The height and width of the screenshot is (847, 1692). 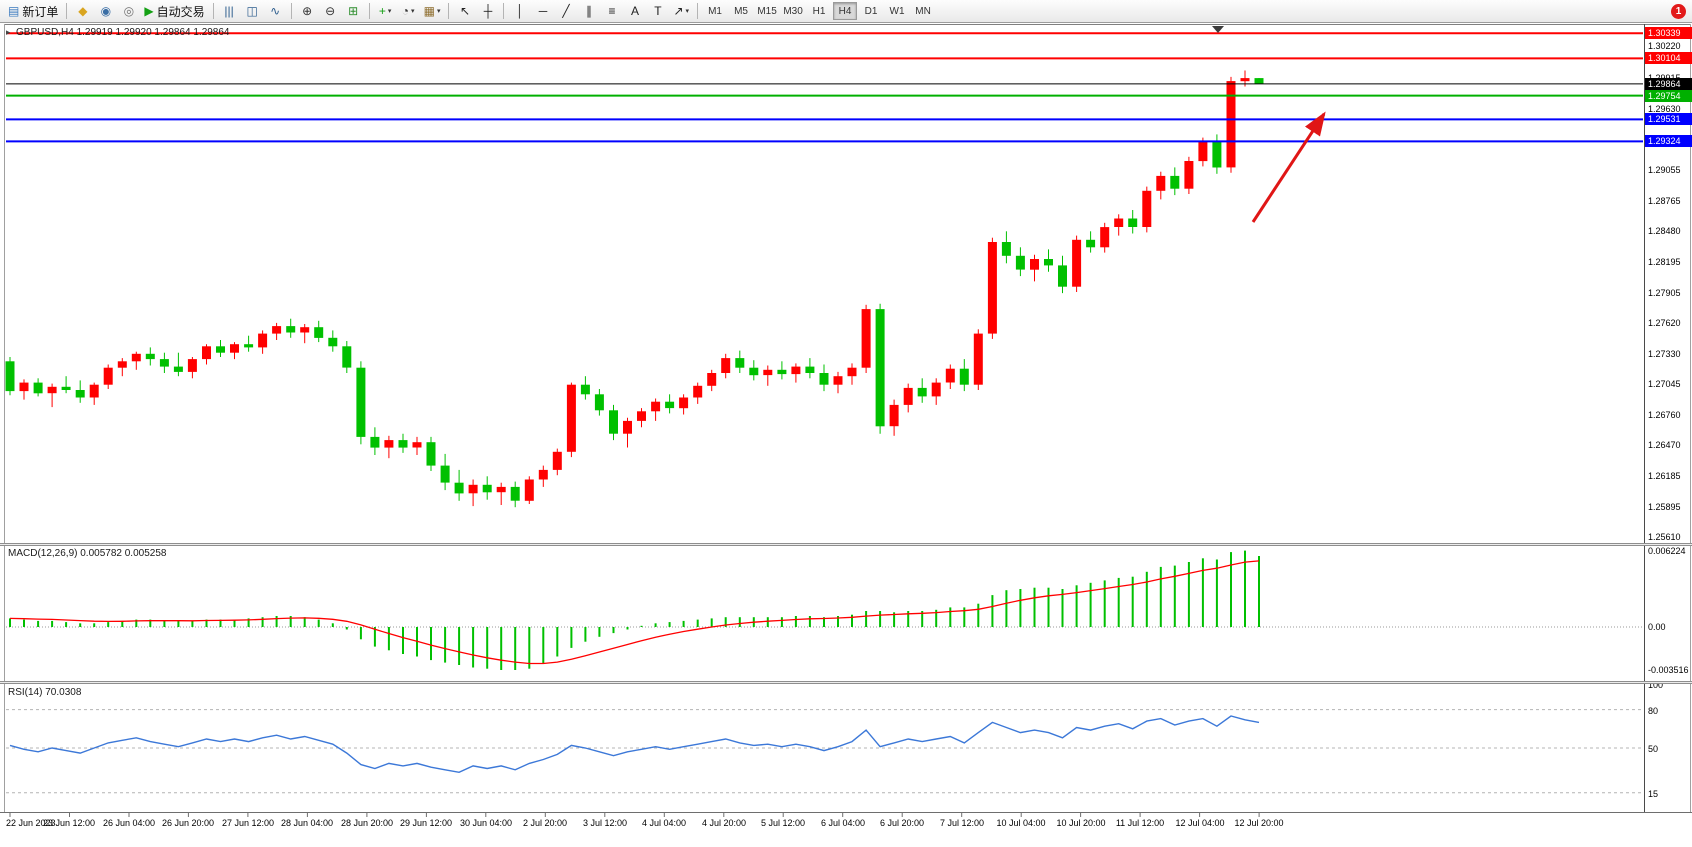 I want to click on cursor-icon: ↖, so click(x=464, y=11).